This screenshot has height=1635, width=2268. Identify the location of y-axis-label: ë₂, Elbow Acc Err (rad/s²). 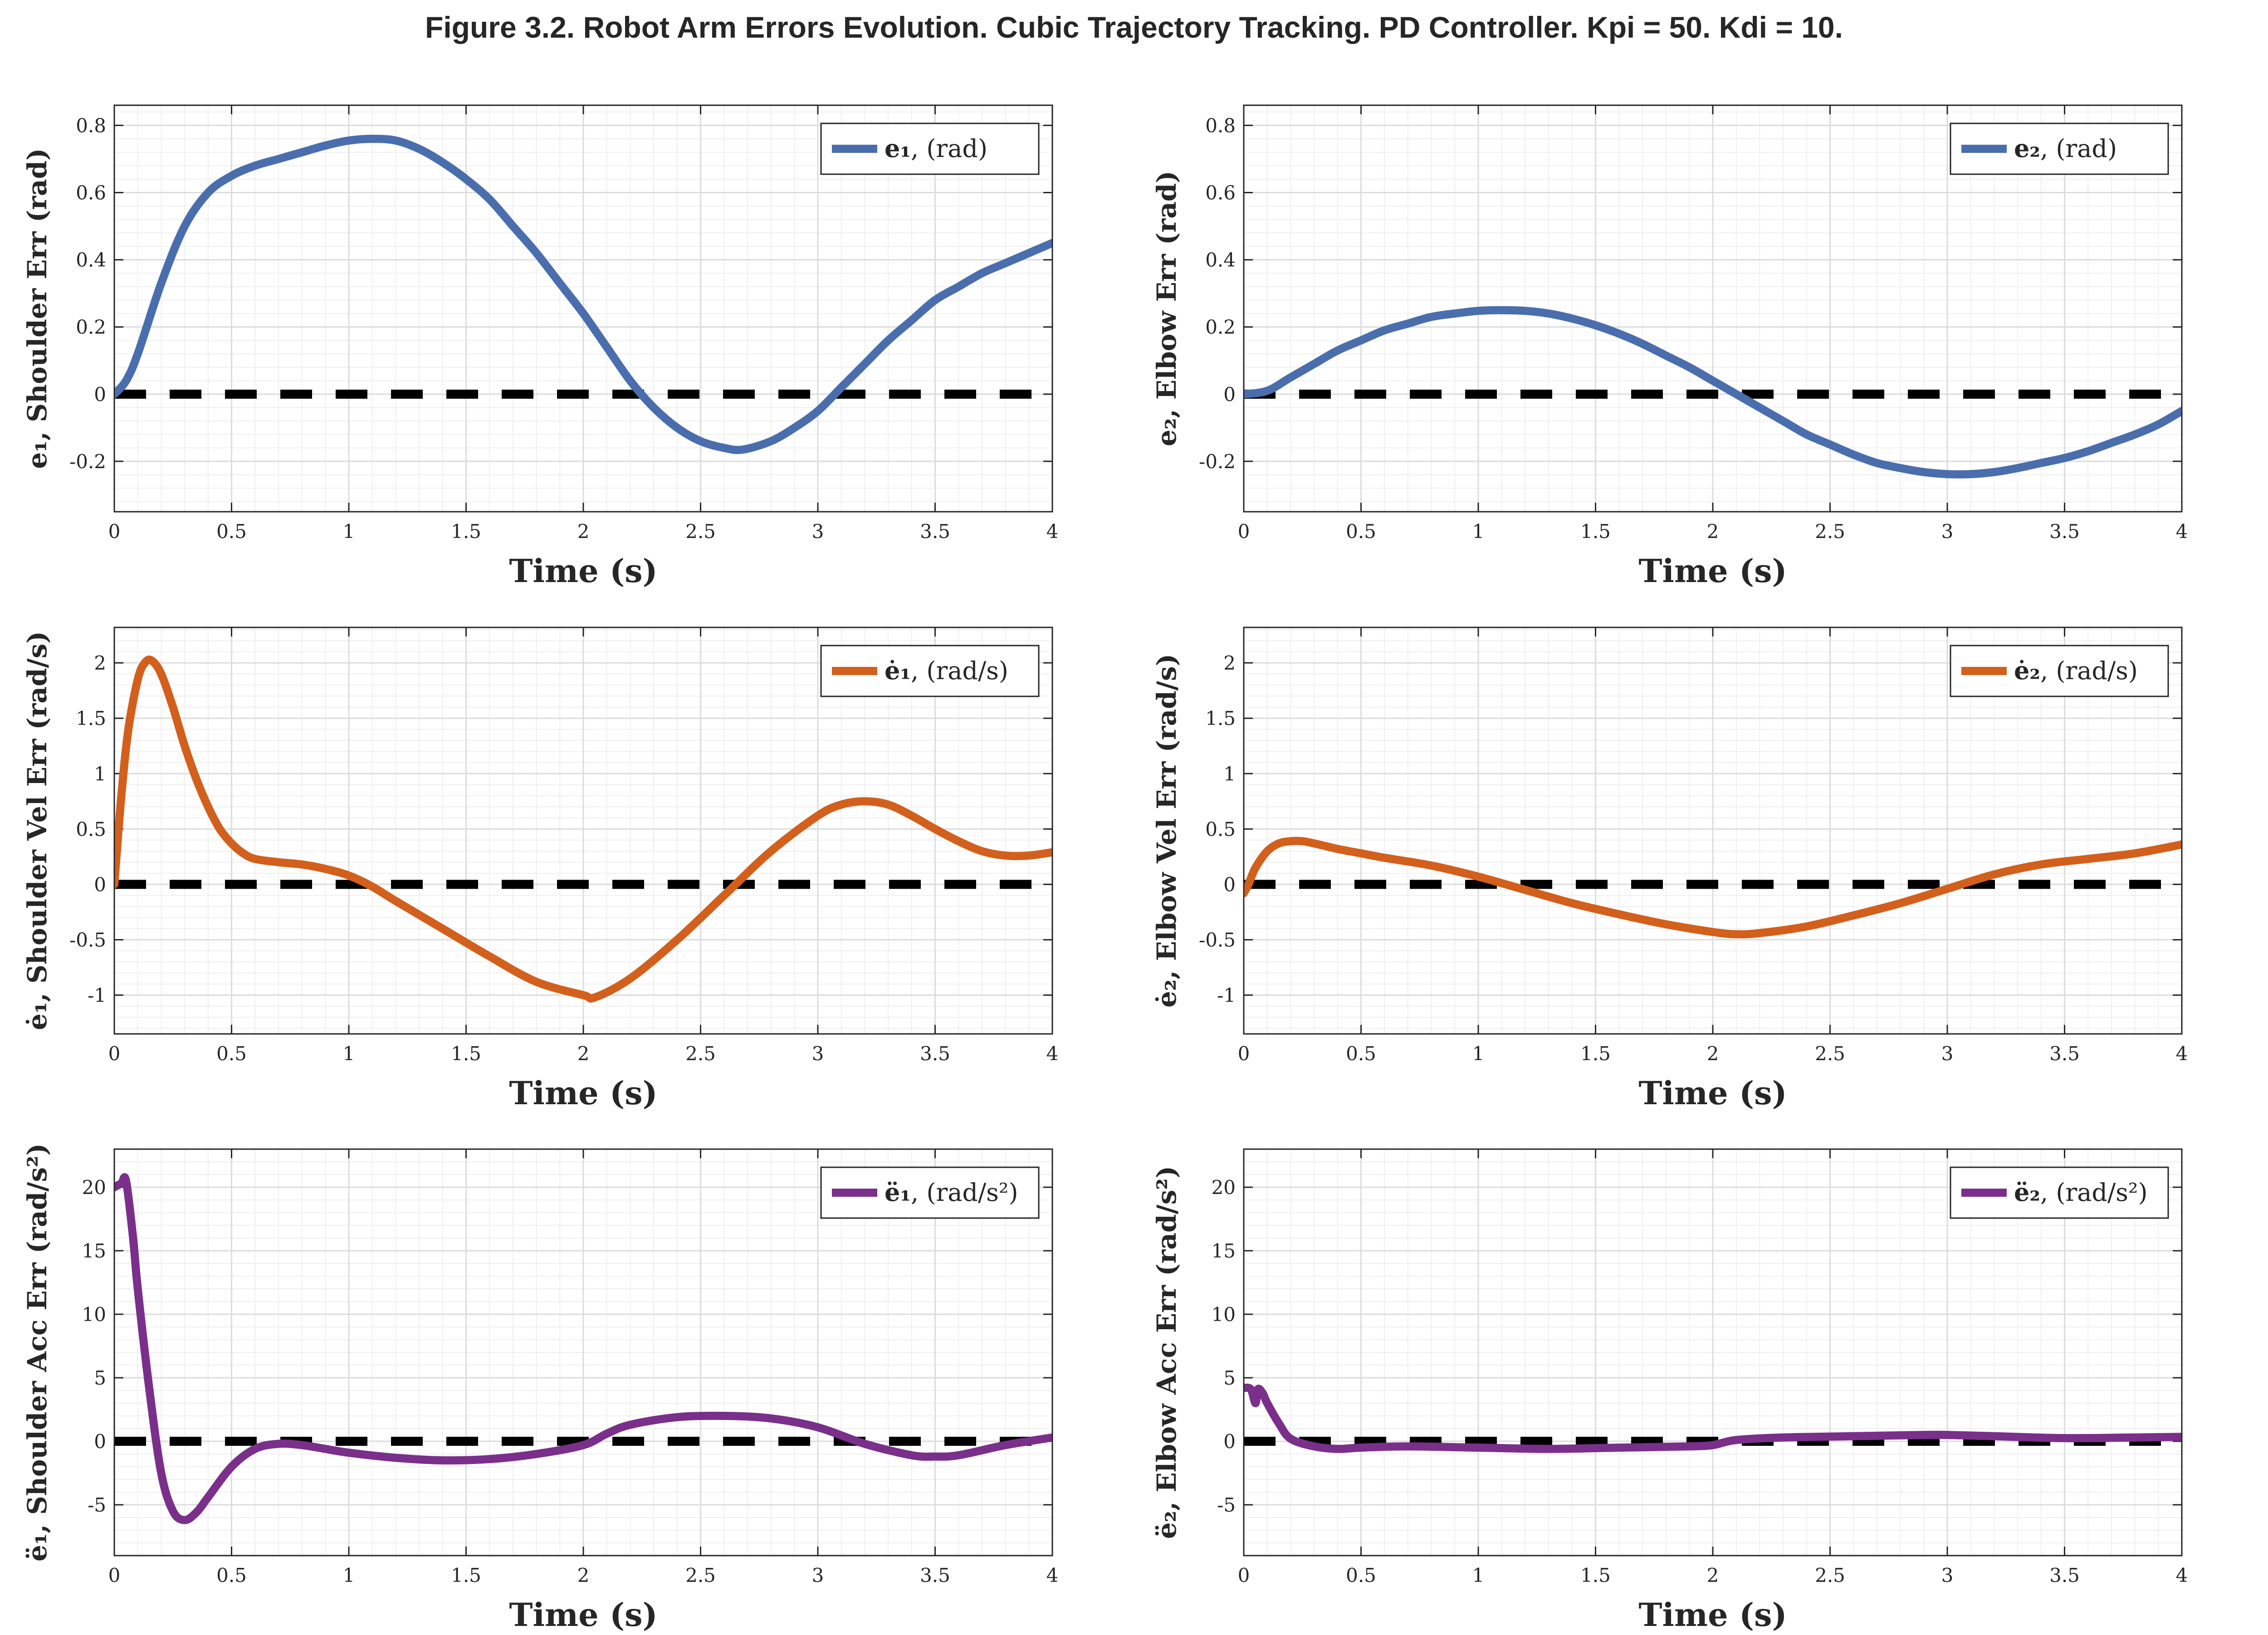
(1167, 1352).